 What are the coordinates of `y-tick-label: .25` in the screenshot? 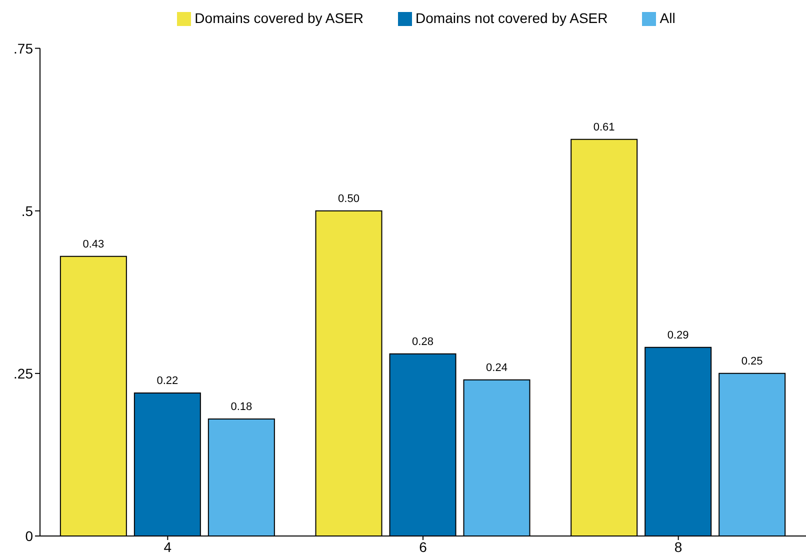 It's located at (24, 373).